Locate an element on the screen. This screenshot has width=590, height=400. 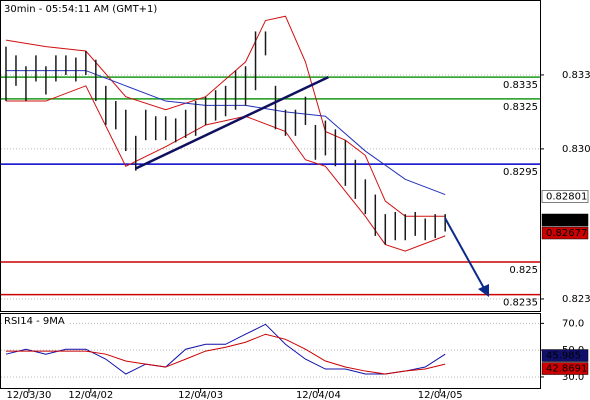
y-tick-label: 30.0 is located at coordinates (573, 377).